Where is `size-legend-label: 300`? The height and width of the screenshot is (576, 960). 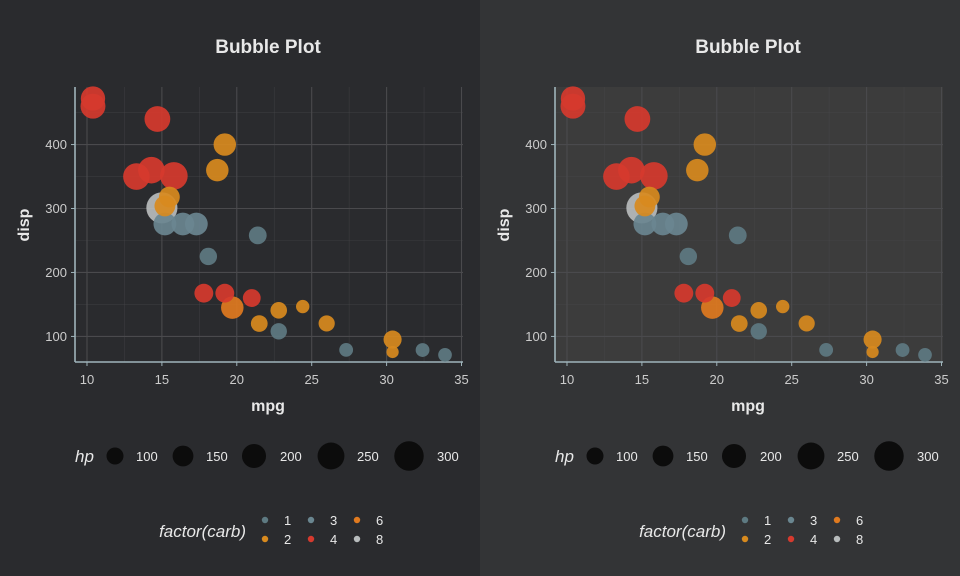 size-legend-label: 300 is located at coordinates (928, 456).